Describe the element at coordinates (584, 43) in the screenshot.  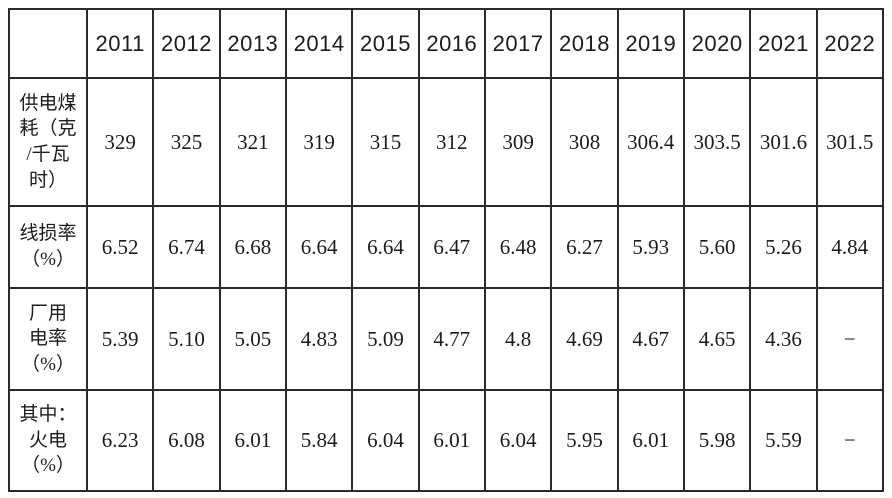
I see `year-header-2018: 2018` at that location.